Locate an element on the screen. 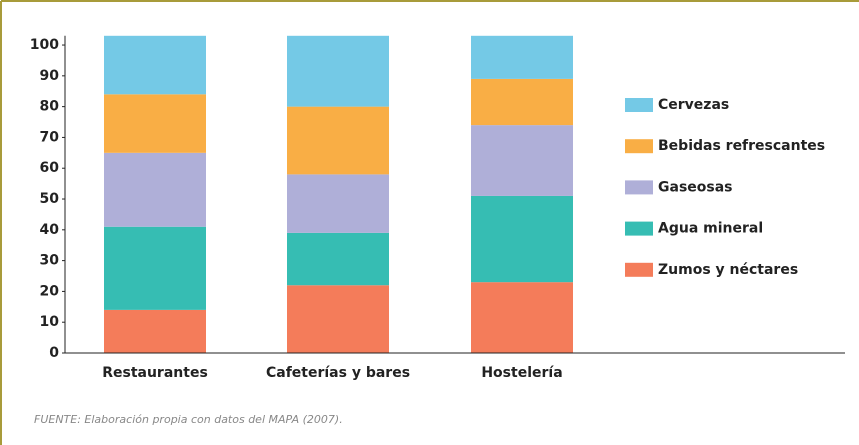 This screenshot has height=445, width=859. legend-label: Agua mineral is located at coordinates (710, 229).